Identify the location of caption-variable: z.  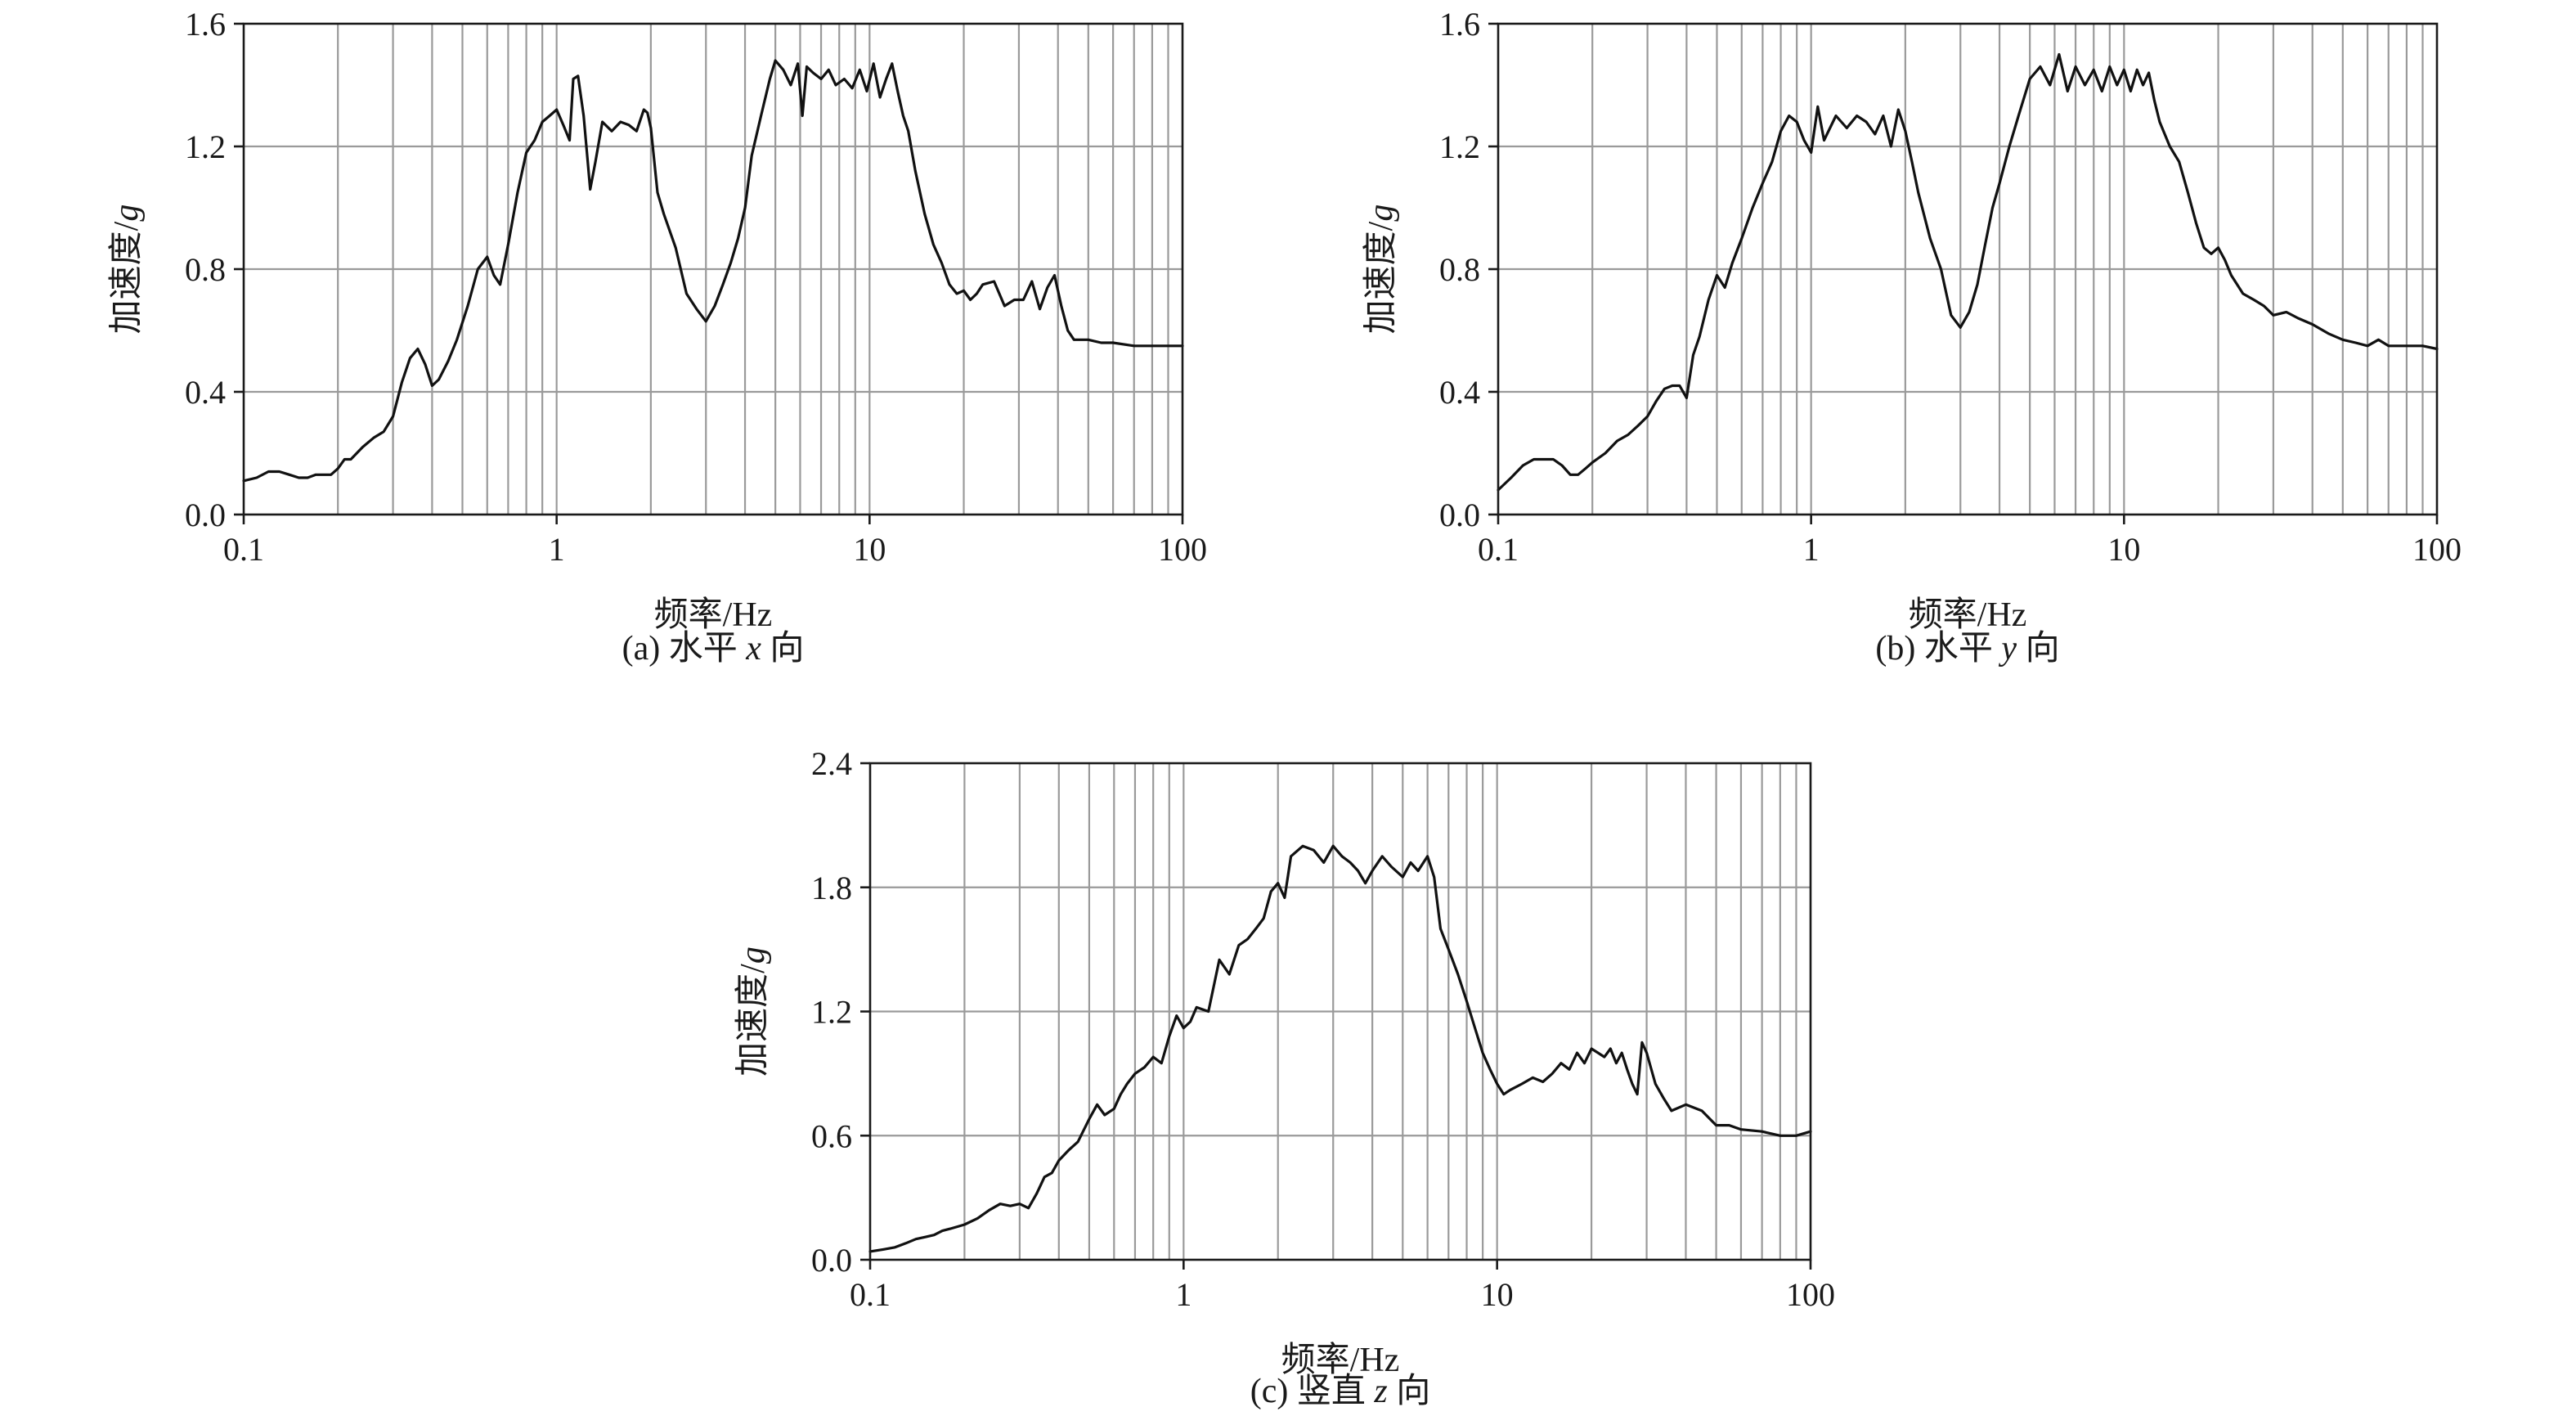
(1380, 1391).